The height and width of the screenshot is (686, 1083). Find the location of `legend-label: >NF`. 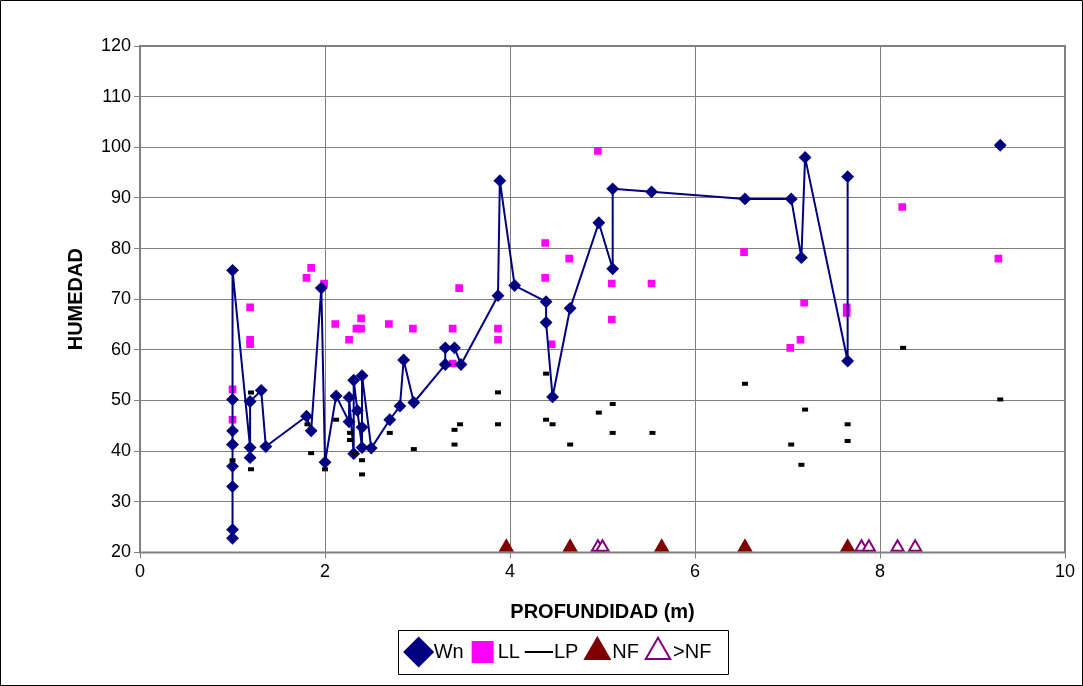

legend-label: >NF is located at coordinates (692, 650).